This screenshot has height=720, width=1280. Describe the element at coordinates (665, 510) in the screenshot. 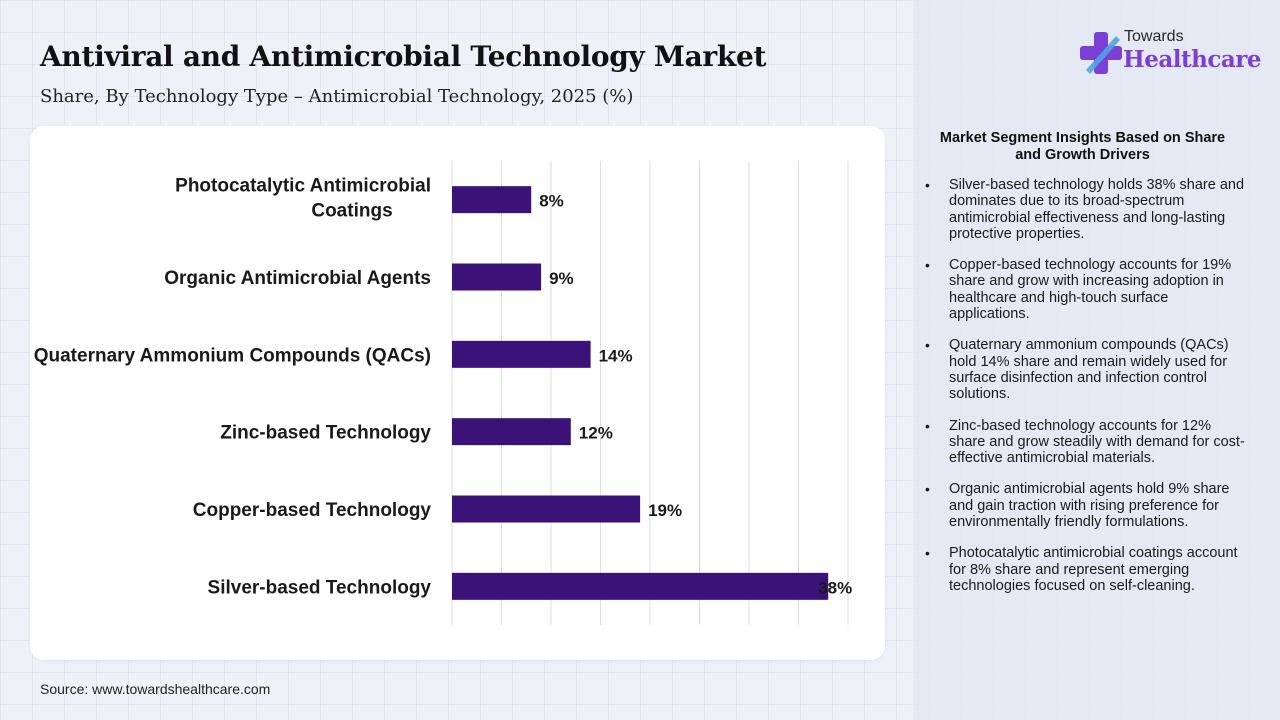

I see `value-label: 19%` at that location.